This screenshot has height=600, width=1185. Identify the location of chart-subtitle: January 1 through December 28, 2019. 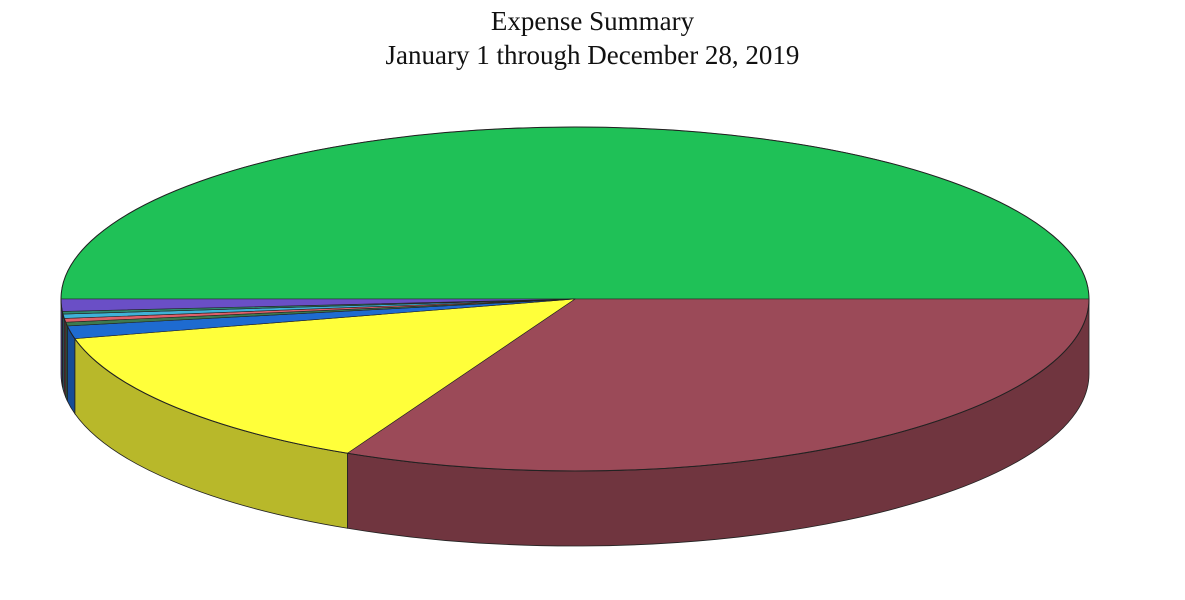
(592, 55).